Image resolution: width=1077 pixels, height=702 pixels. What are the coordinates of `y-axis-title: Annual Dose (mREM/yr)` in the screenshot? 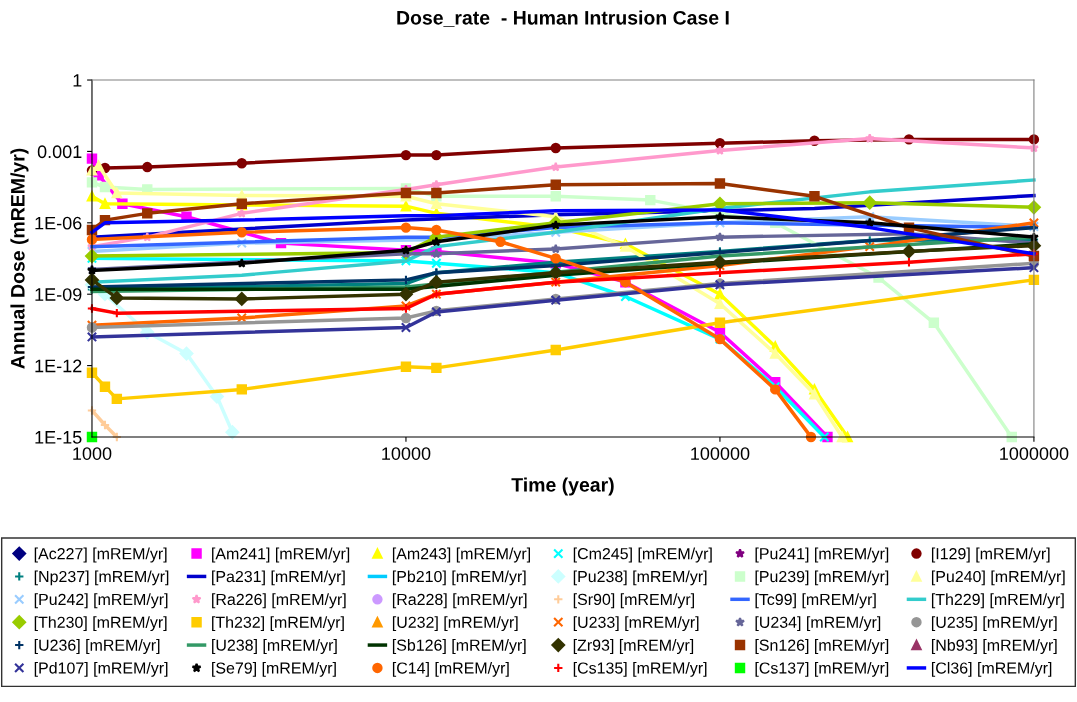 It's located at (19, 258).